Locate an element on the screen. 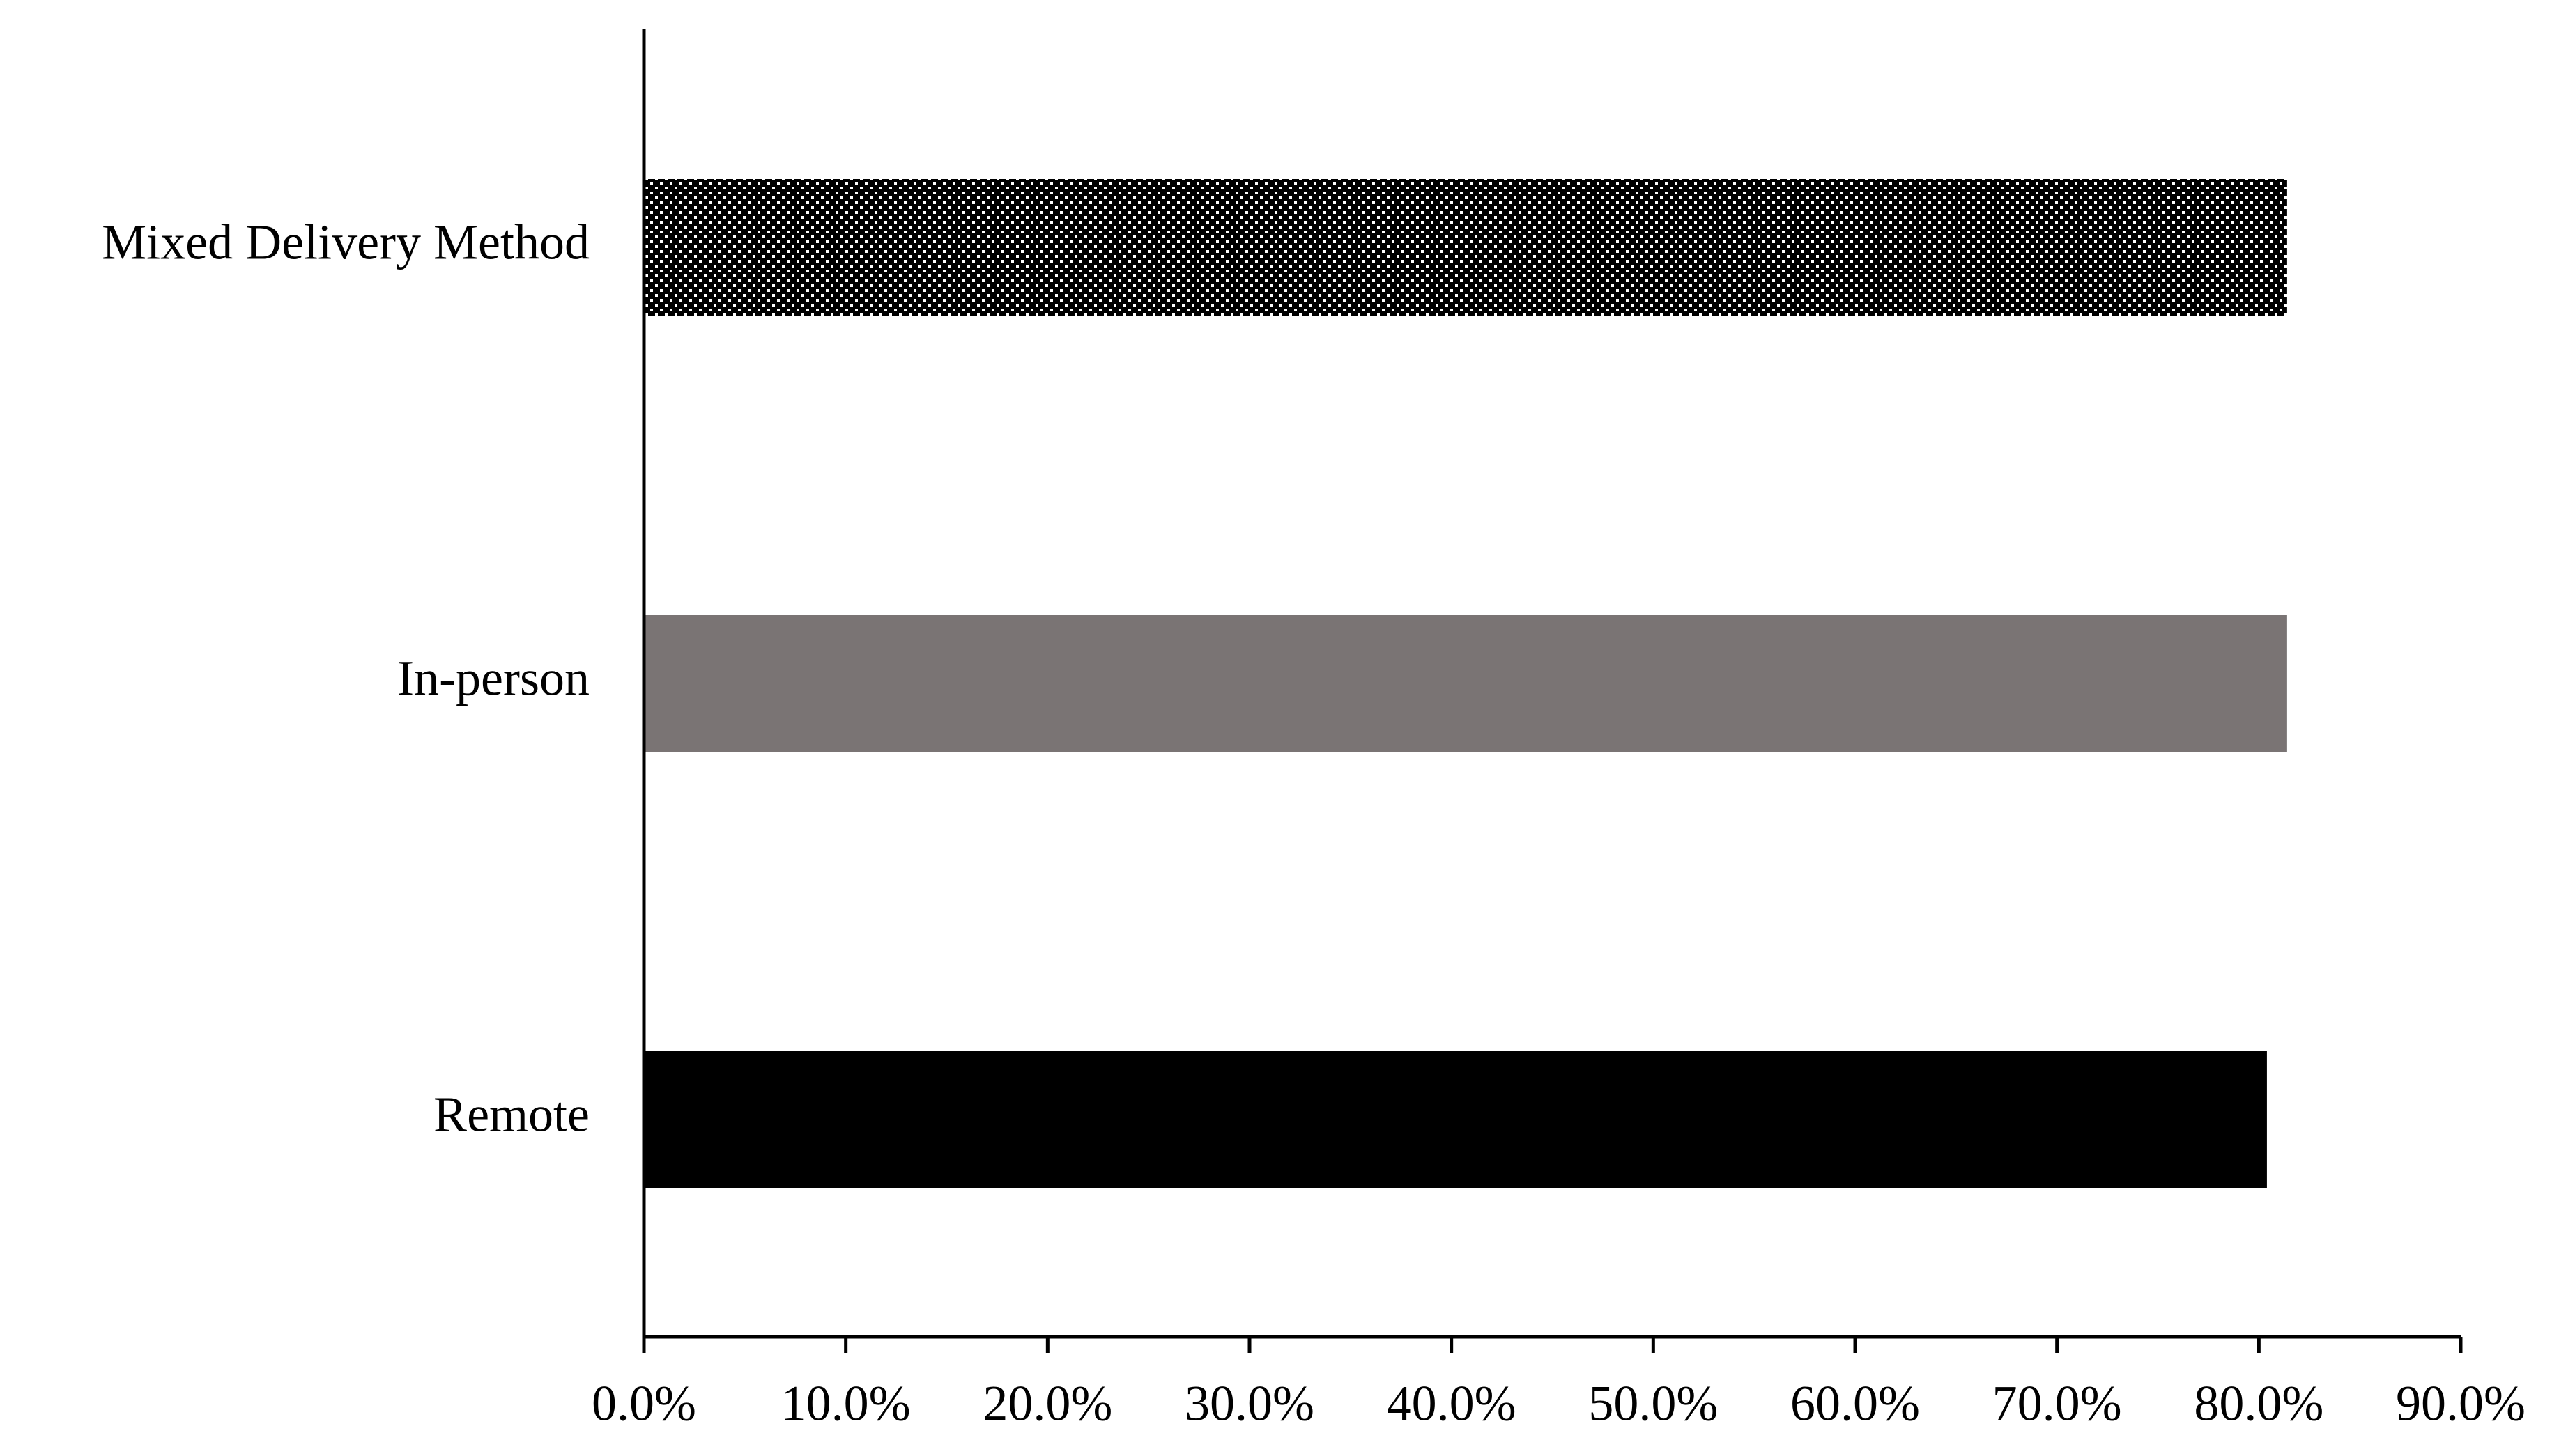 The height and width of the screenshot is (1456, 2552). x-tick-label: 30.0% is located at coordinates (1249, 1404).